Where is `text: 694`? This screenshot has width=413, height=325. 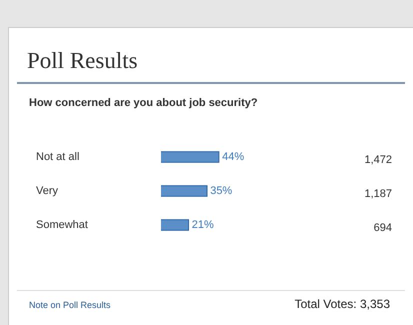
text: 694 is located at coordinates (383, 228).